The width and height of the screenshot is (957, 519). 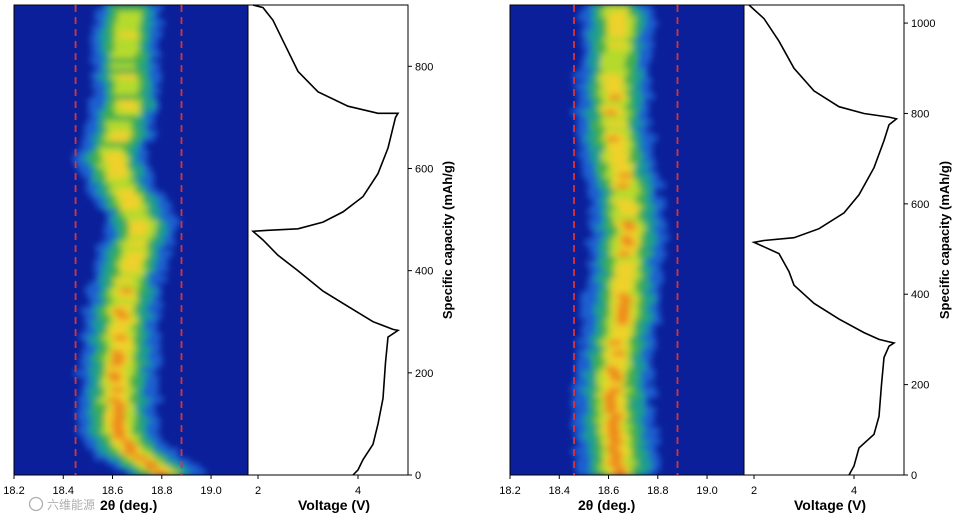 What do you see at coordinates (854, 491) in the screenshot?
I see `voltage-tick-label: 4` at bounding box center [854, 491].